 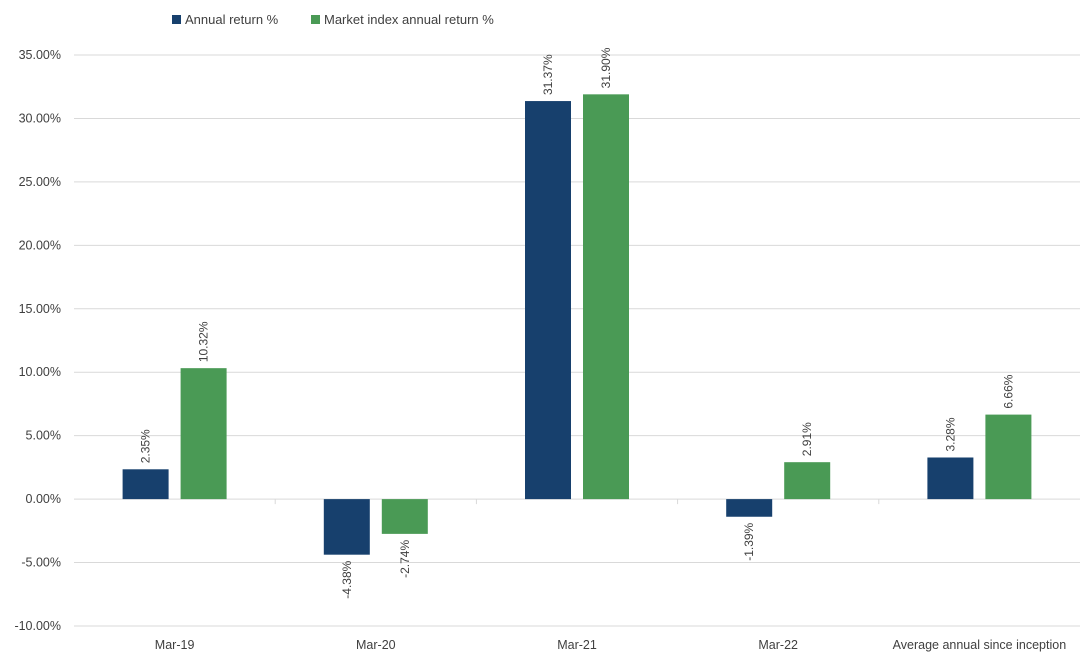 What do you see at coordinates (577, 645) in the screenshot?
I see `x-tick-label: Mar-21` at bounding box center [577, 645].